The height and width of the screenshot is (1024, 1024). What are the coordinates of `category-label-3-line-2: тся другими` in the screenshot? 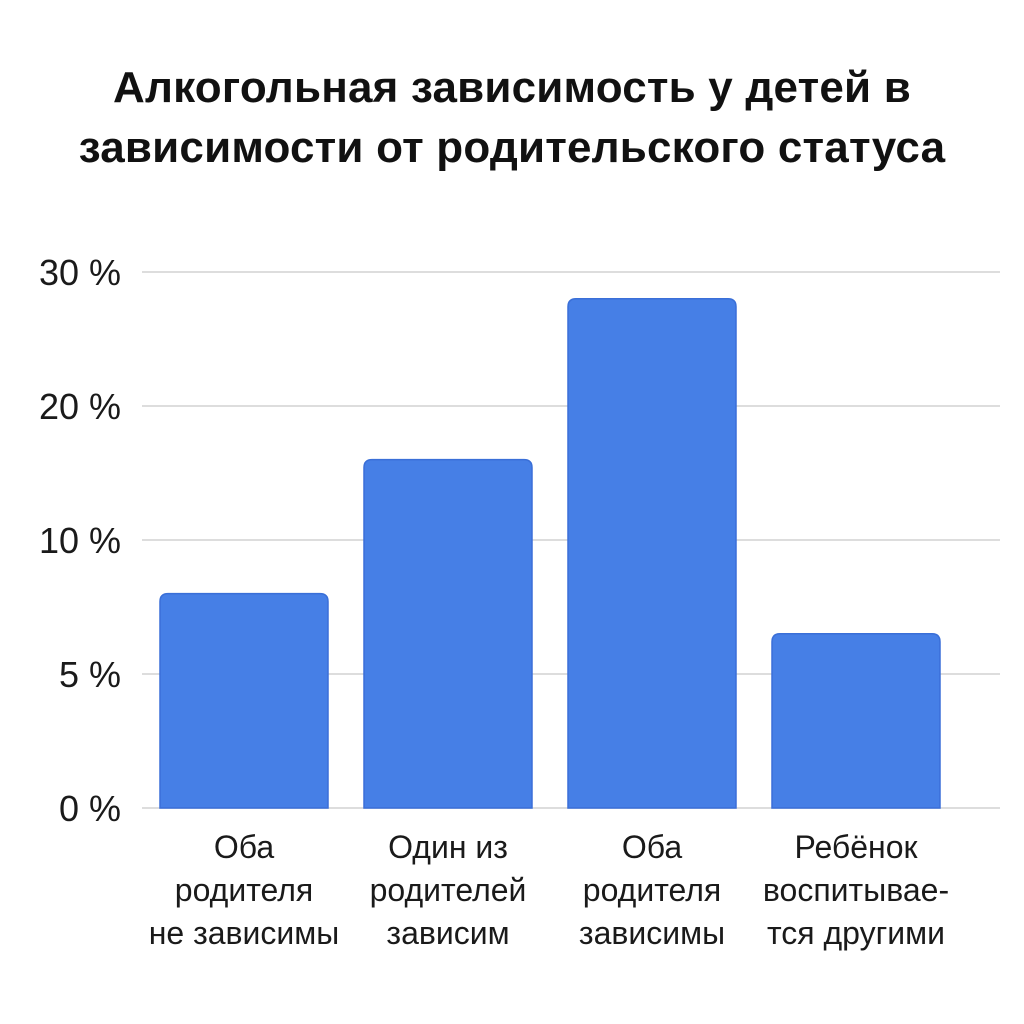 It's located at (856, 933).